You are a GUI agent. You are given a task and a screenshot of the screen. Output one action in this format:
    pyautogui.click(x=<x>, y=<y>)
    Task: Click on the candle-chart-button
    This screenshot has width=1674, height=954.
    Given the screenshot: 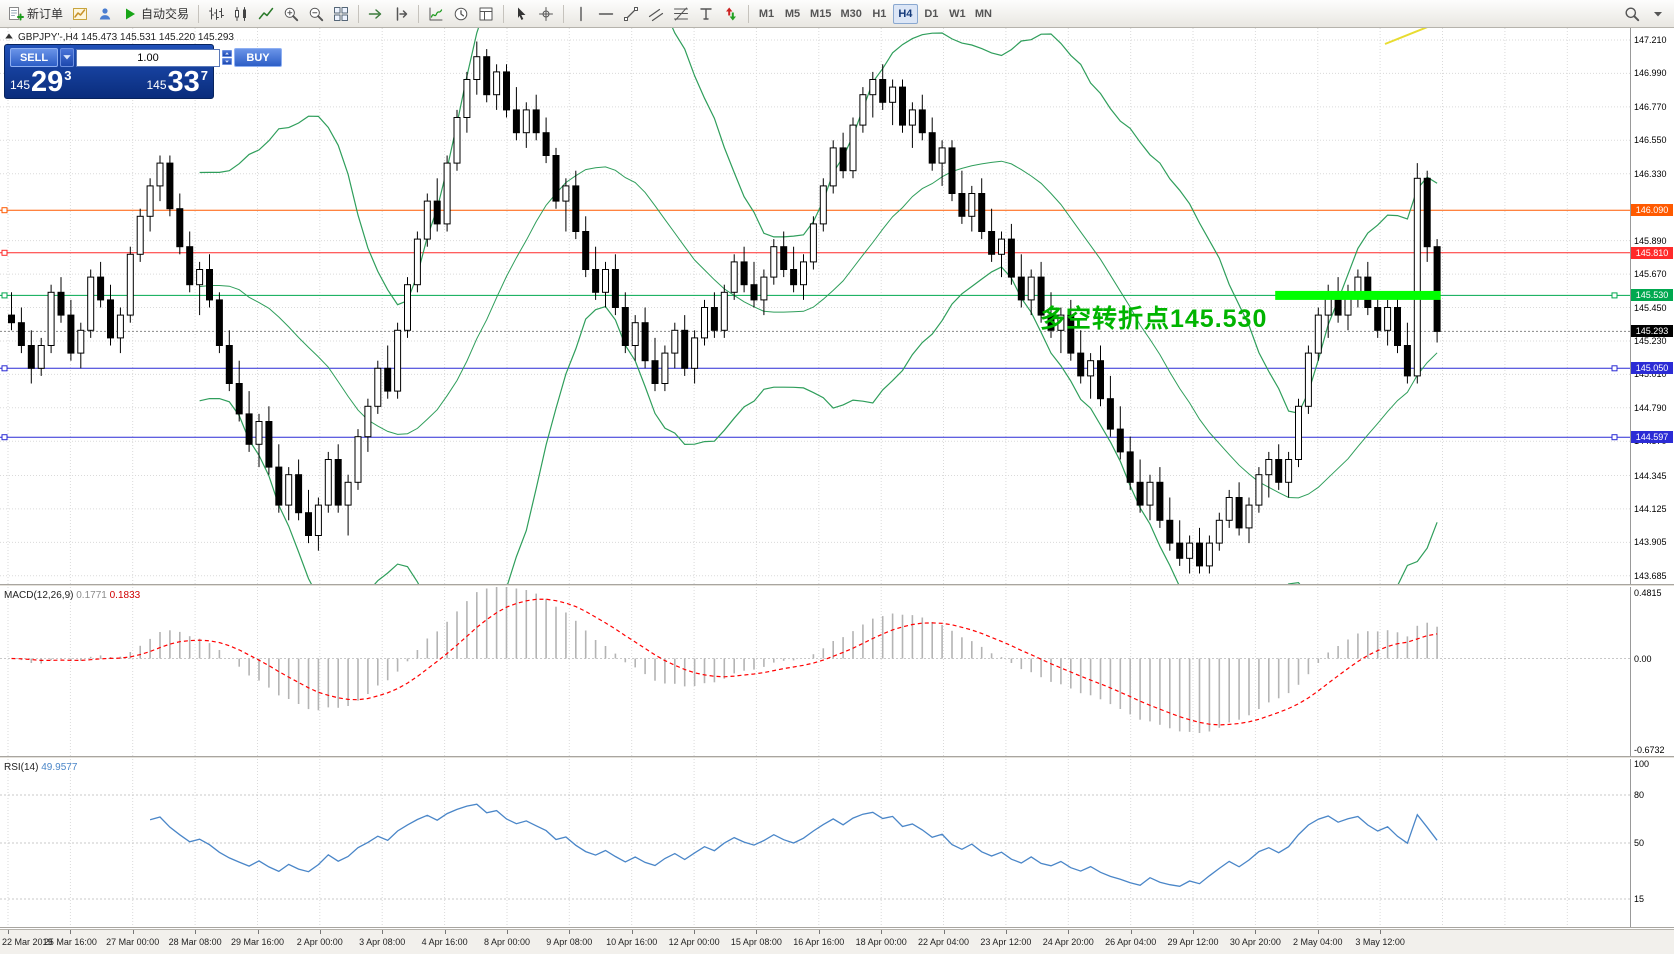 What is the action you would take?
    pyautogui.click(x=241, y=14)
    